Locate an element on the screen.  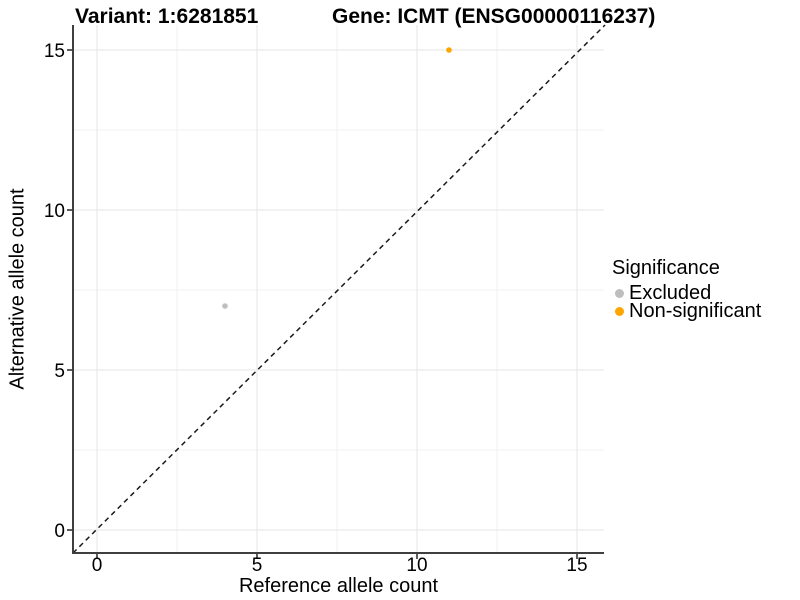
y-tick-label: 5 is located at coordinates (59, 371).